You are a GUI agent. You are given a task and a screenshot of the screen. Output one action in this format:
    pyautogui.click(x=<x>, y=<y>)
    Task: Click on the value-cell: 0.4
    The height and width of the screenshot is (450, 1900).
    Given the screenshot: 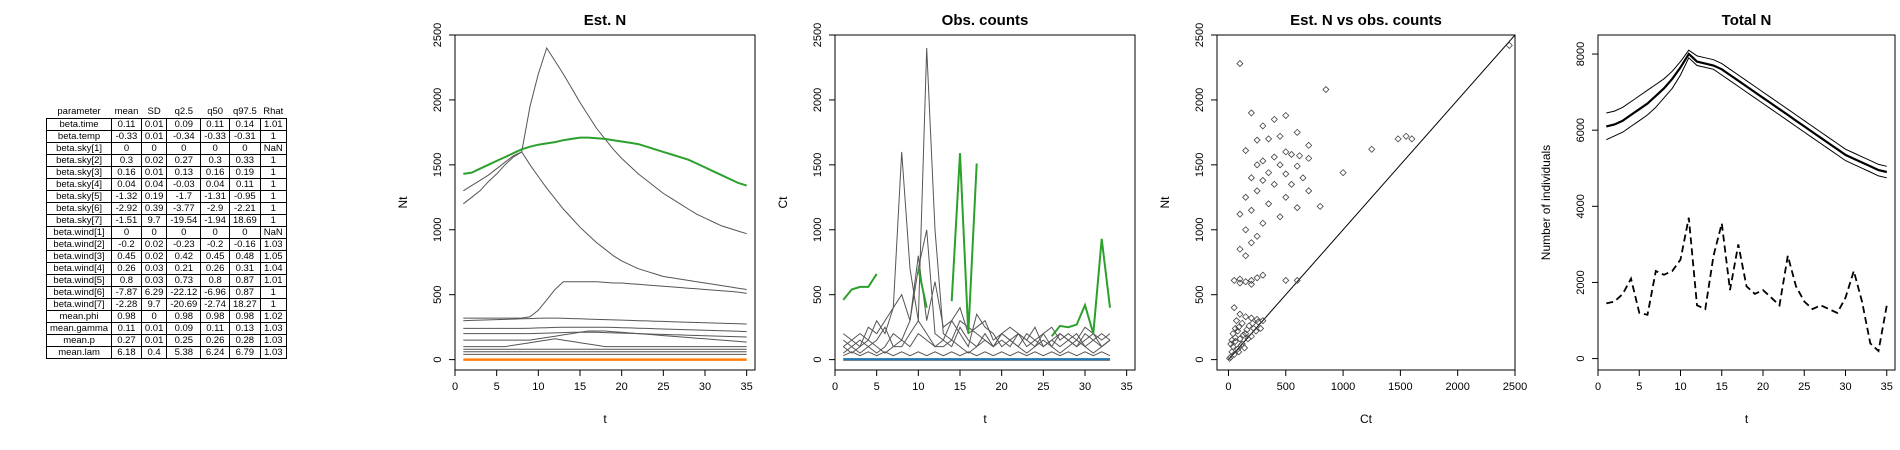 What is the action you would take?
    pyautogui.click(x=154, y=352)
    